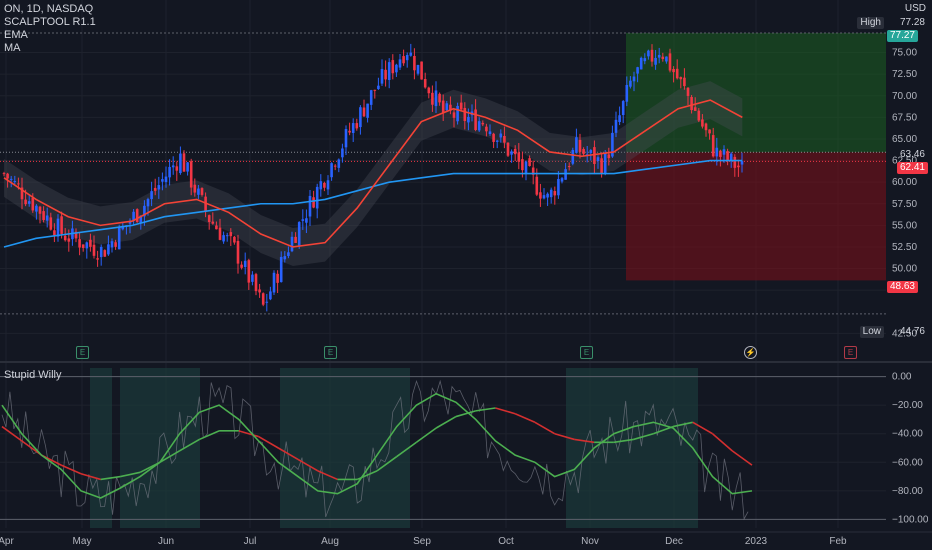  Describe the element at coordinates (50, 22) in the screenshot. I see `indicator-scalptool: SCALPTOOL R1.1` at that location.